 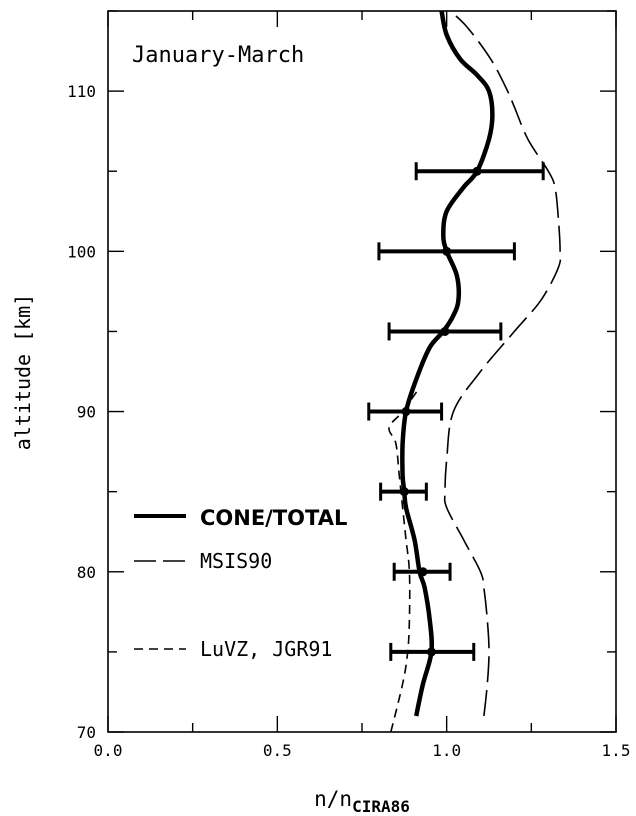 What do you see at coordinates (273, 518) in the screenshot?
I see `legend-label-cone-total: CONE/TOTAL` at bounding box center [273, 518].